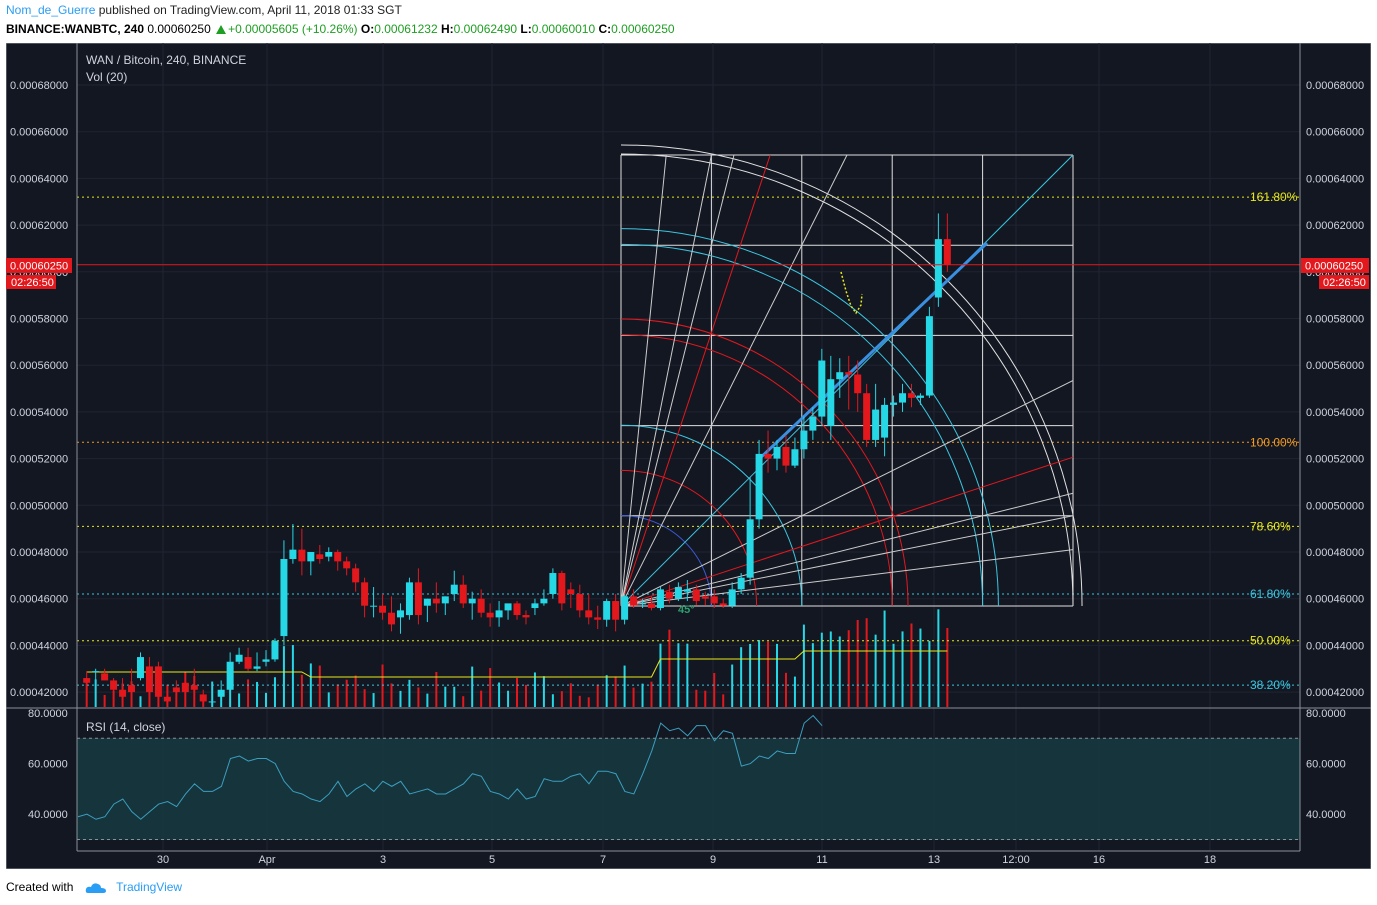 Image resolution: width=1377 pixels, height=905 pixels. What do you see at coordinates (179, 29) in the screenshot?
I see `last-price: 0.00060250` at bounding box center [179, 29].